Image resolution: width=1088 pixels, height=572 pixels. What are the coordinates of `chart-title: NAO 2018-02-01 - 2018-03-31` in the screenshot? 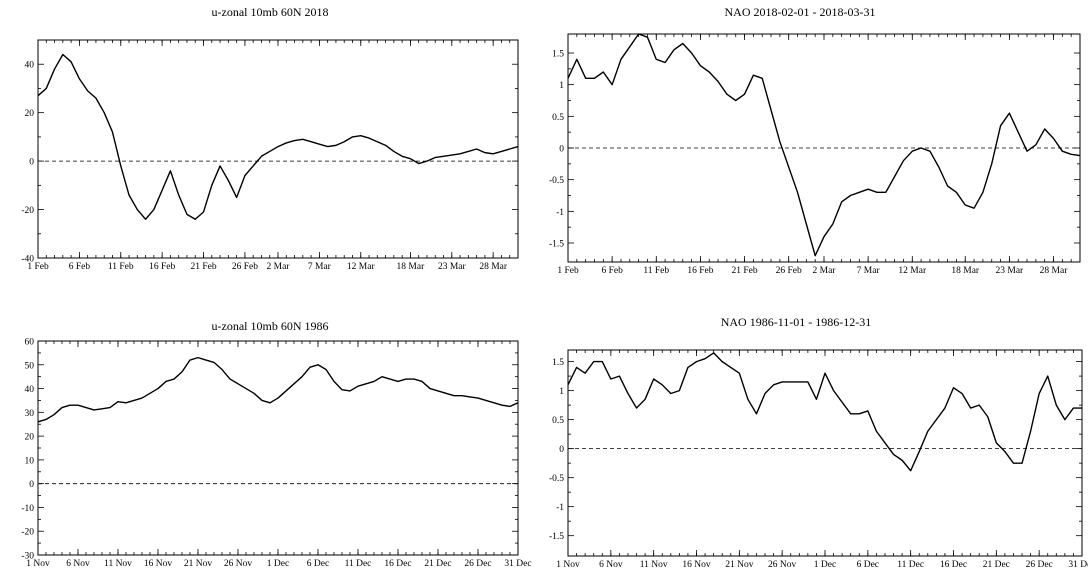 It's located at (800, 12).